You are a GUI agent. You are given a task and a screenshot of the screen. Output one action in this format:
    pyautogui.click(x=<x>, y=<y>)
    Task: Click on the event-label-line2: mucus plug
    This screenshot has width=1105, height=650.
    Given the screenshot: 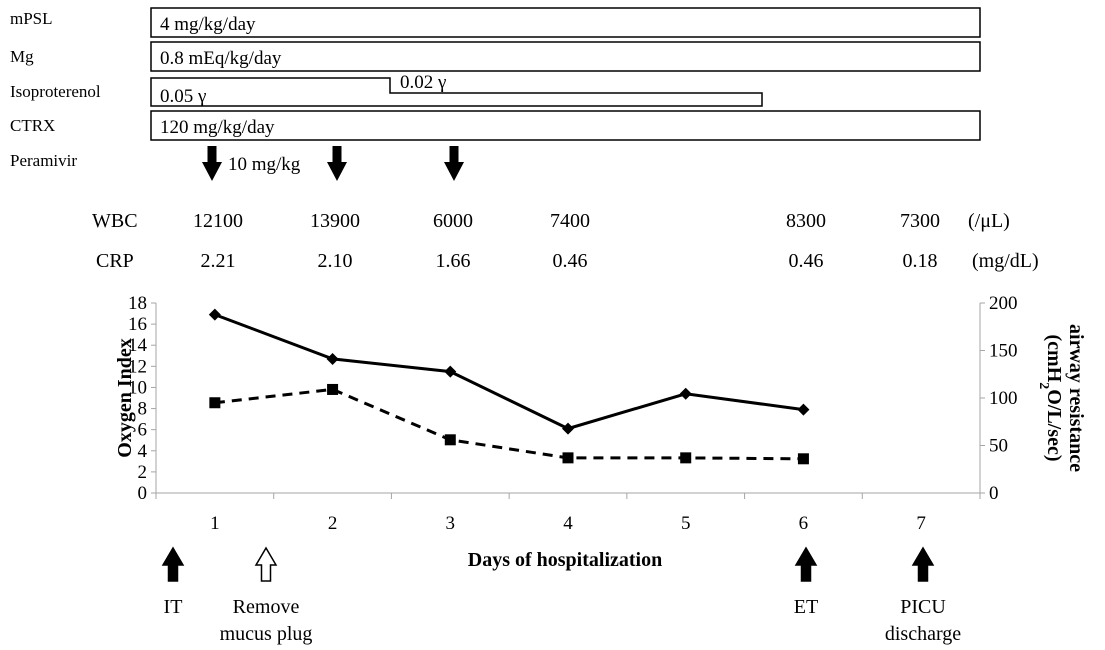 What is the action you would take?
    pyautogui.click(x=266, y=634)
    